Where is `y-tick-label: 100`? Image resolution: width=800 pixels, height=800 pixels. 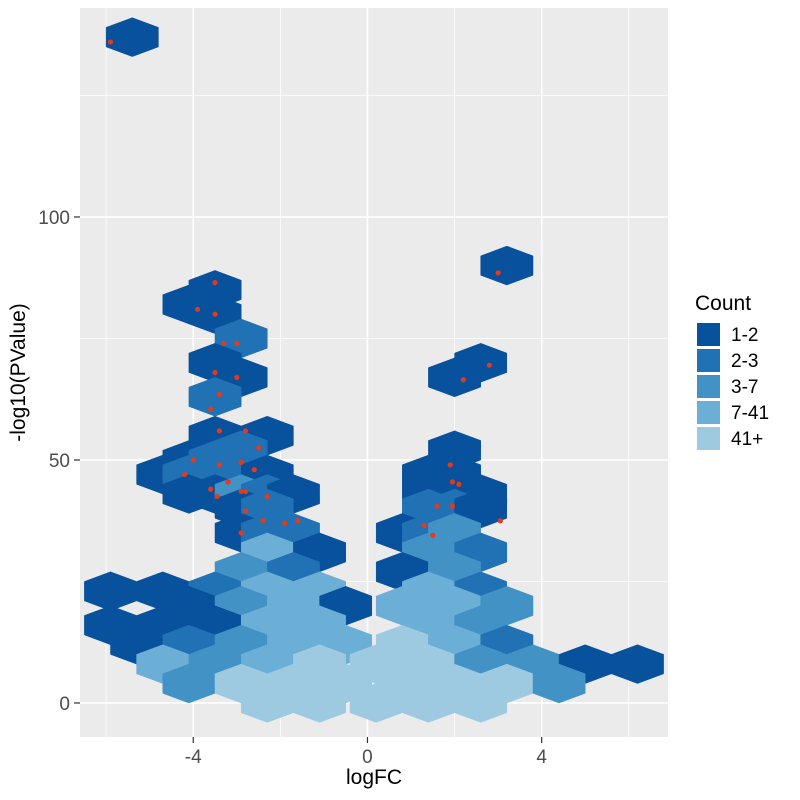 y-tick-label: 100 is located at coordinates (54, 218).